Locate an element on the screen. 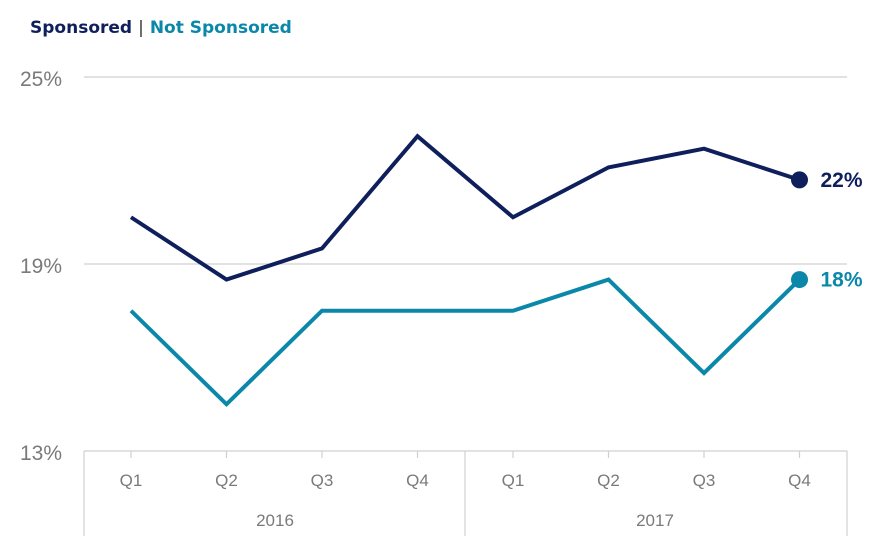 The height and width of the screenshot is (536, 879). legend: Sponsored | Not Sponsored is located at coordinates (161, 28).